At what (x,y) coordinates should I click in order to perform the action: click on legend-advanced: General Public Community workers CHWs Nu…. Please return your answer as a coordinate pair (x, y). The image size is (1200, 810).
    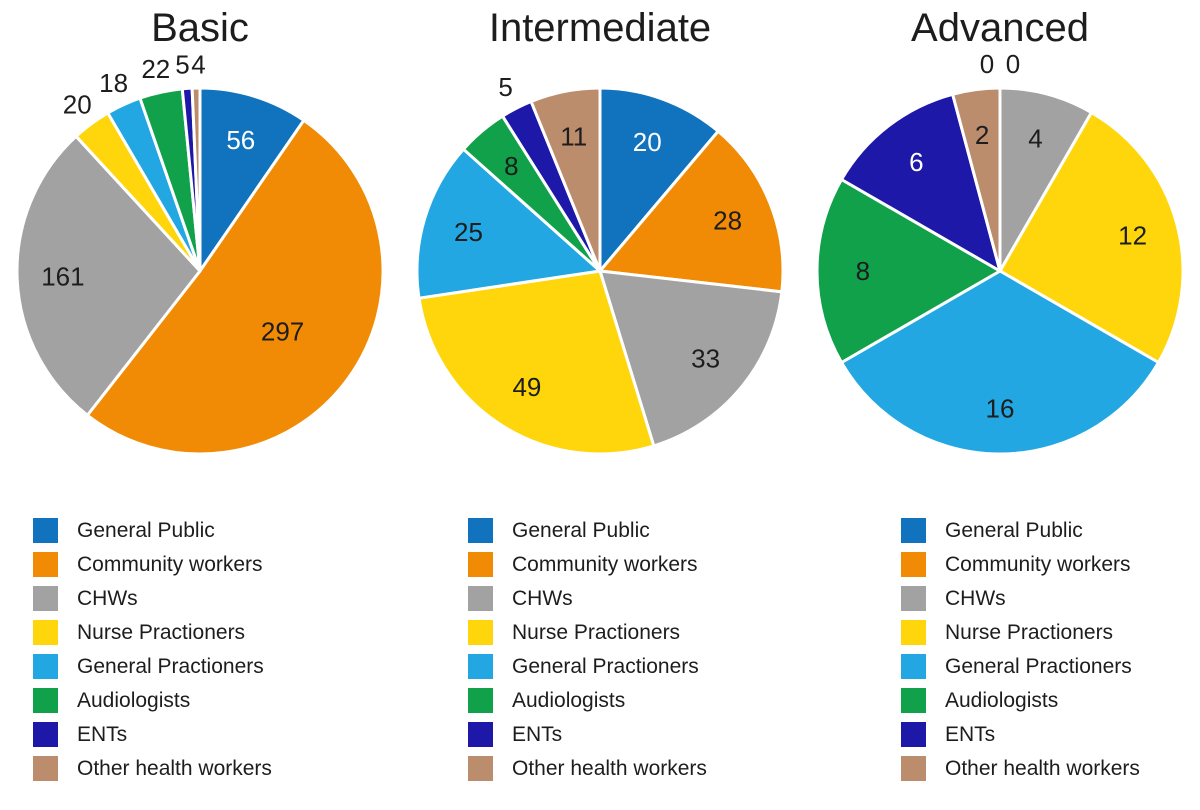
    Looking at the image, I should click on (1000, 654).